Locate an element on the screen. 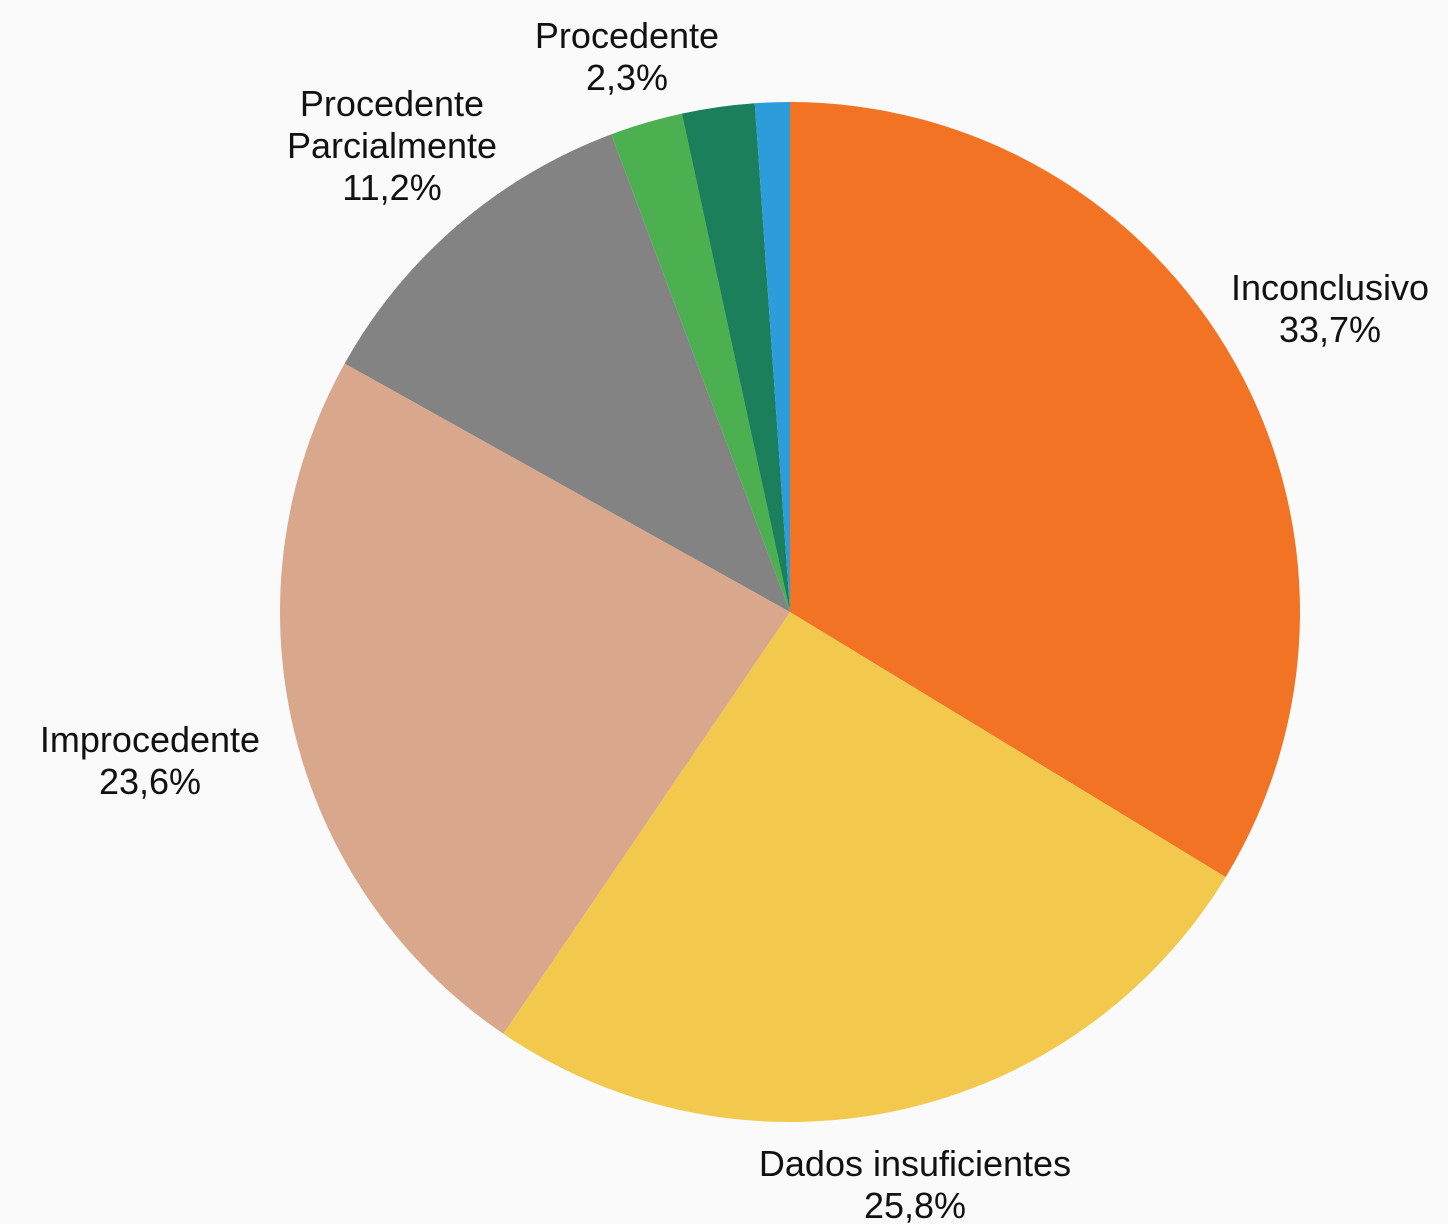 The image size is (1448, 1224). slice-label-procedente: Procedente 2,3% is located at coordinates (627, 56).